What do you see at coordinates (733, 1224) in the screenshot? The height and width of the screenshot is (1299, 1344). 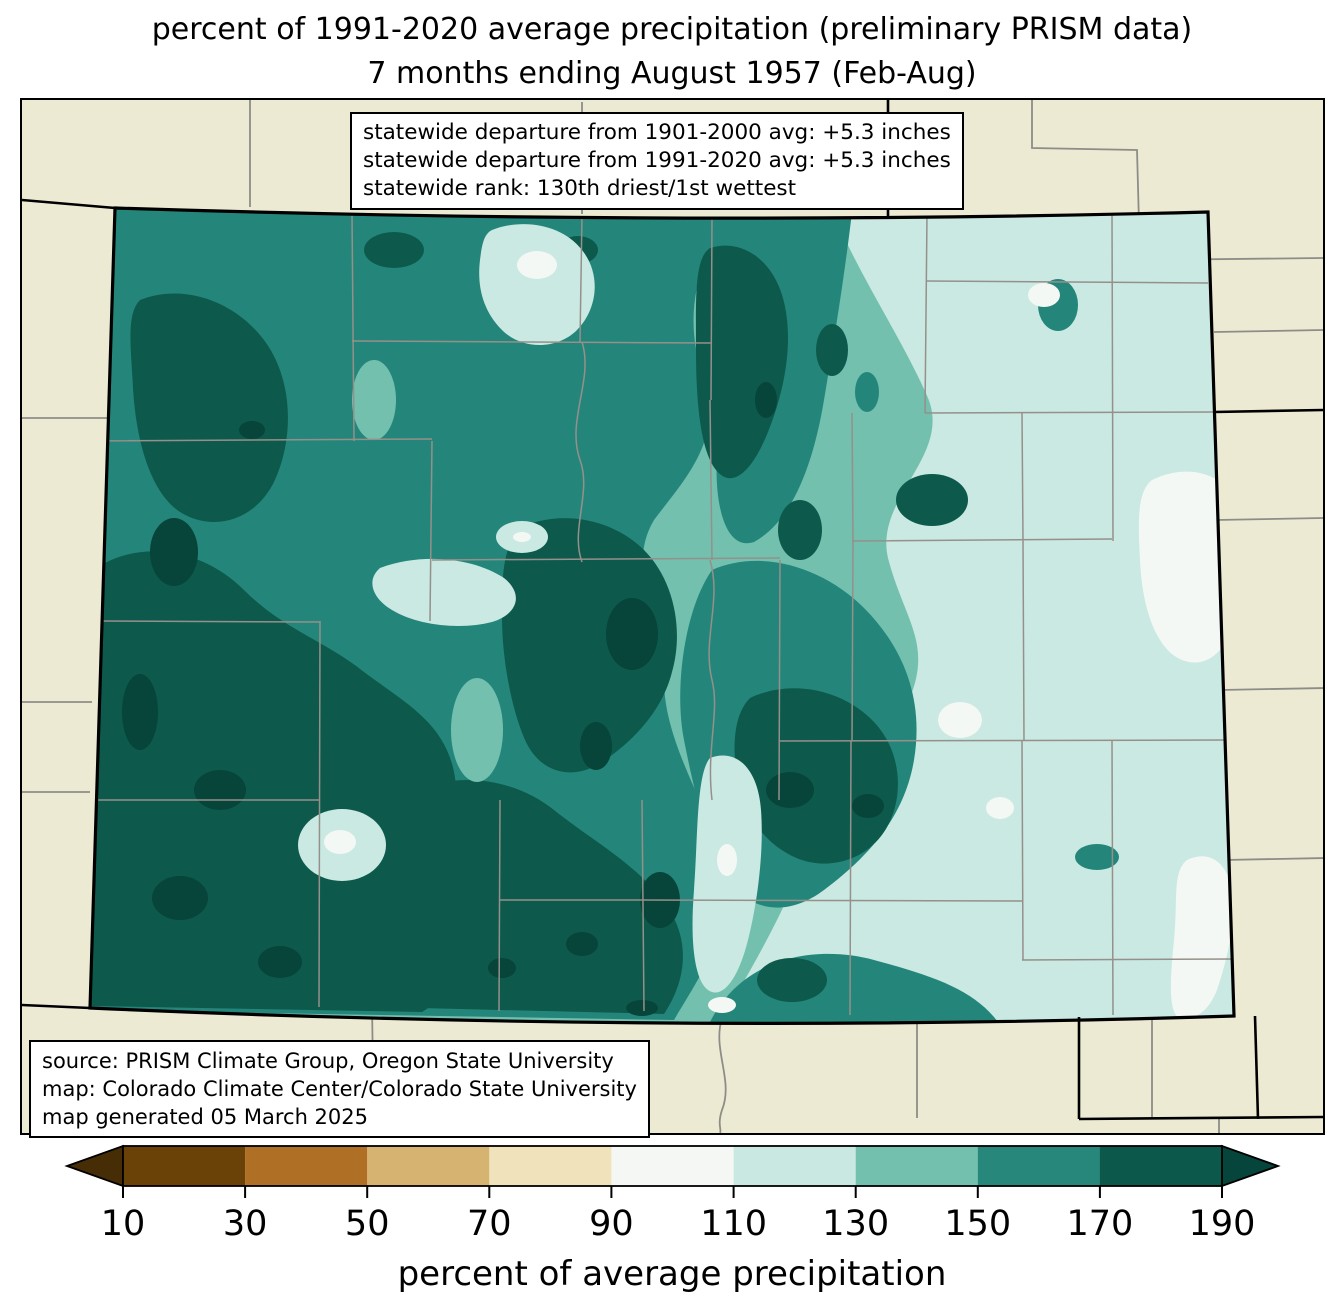 I see `colorbar-tick-label: 110` at bounding box center [733, 1224].